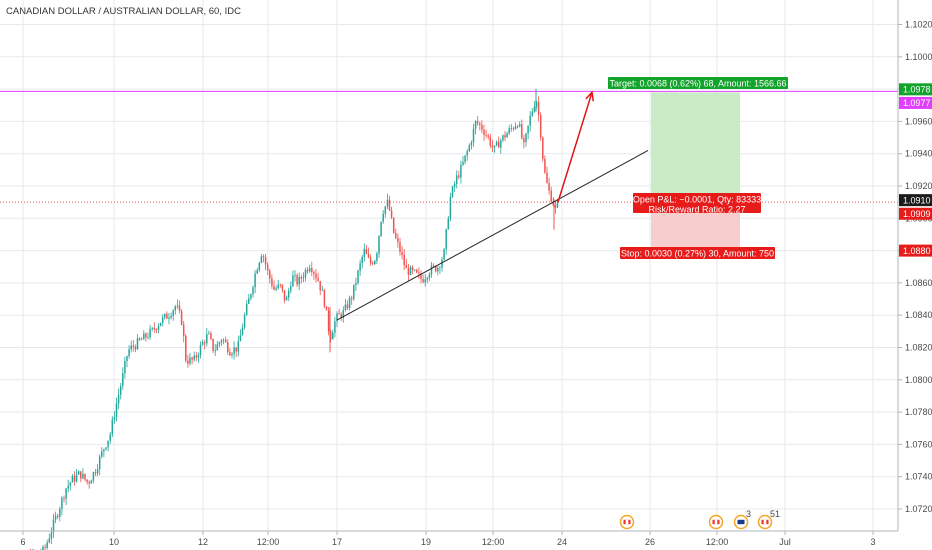 This screenshot has width=932, height=550. I want to click on time-tick-label: 26, so click(650, 542).